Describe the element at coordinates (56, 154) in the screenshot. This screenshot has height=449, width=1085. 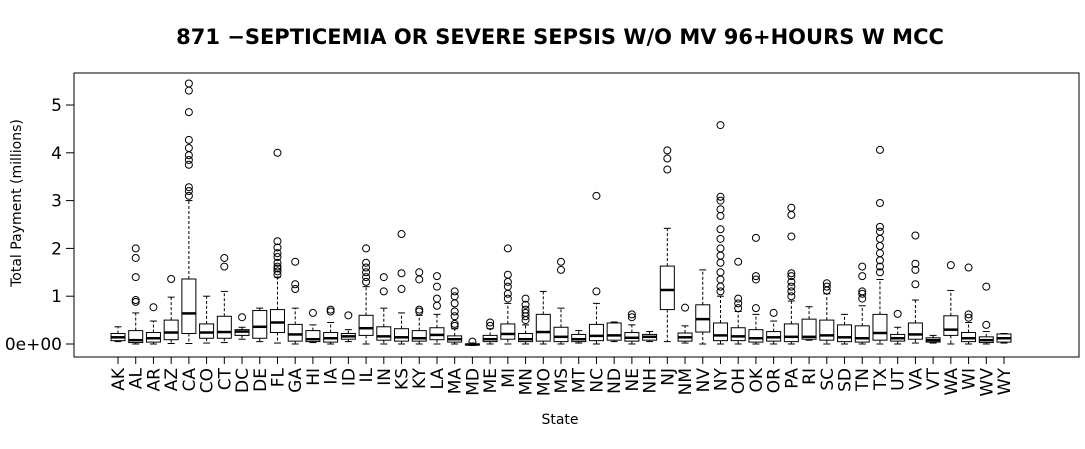
I see `y-tick-label: 4` at that location.